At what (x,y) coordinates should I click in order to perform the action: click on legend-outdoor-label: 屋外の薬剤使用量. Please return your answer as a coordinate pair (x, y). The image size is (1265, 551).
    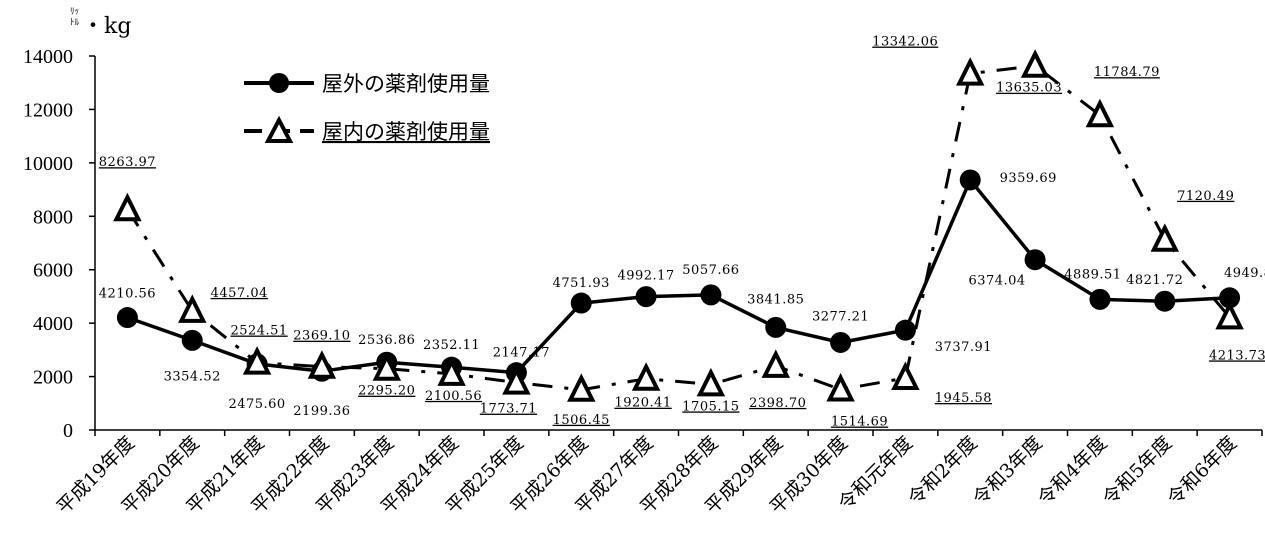
    Looking at the image, I should click on (406, 84).